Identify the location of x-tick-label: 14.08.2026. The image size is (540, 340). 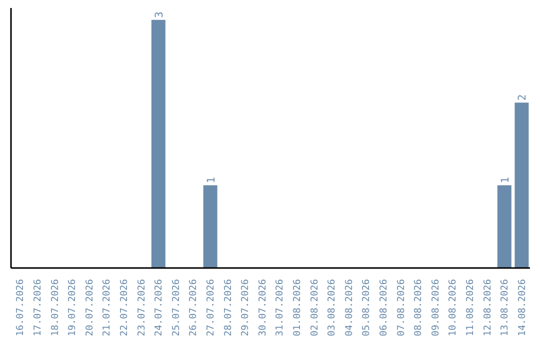
(522, 307).